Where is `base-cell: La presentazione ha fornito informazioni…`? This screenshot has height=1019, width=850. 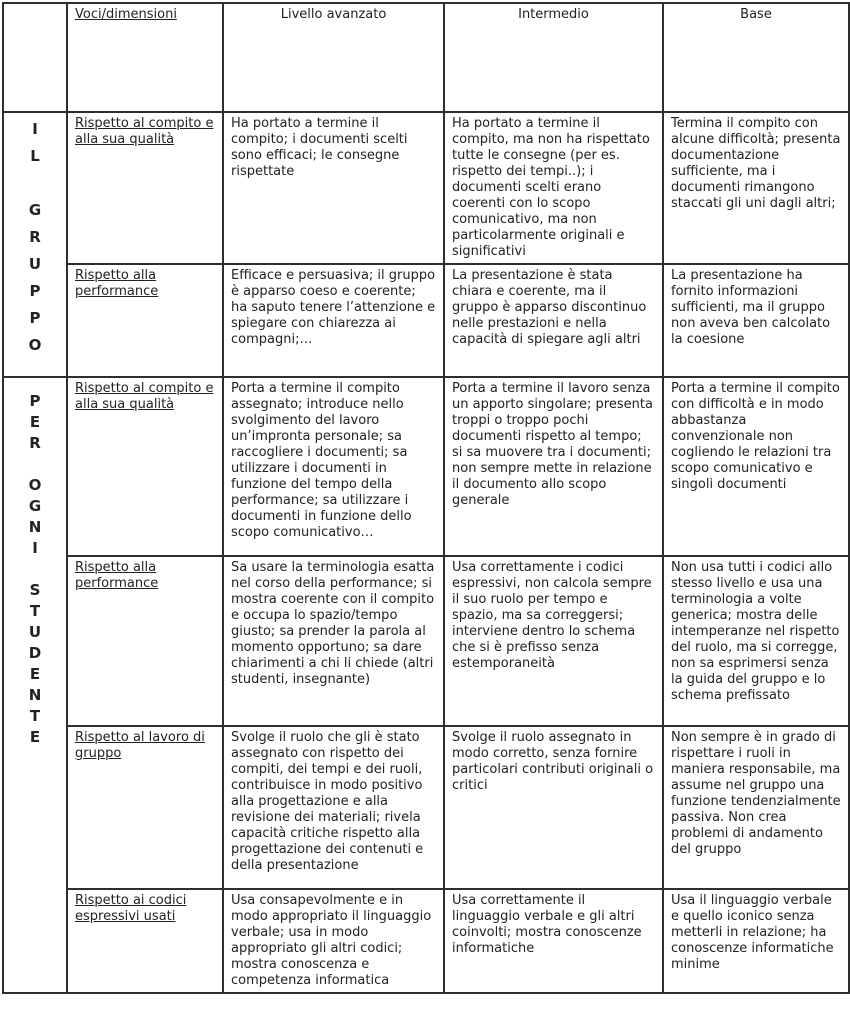
base-cell: La presentazione ha fornito informazioni… is located at coordinates (756, 320).